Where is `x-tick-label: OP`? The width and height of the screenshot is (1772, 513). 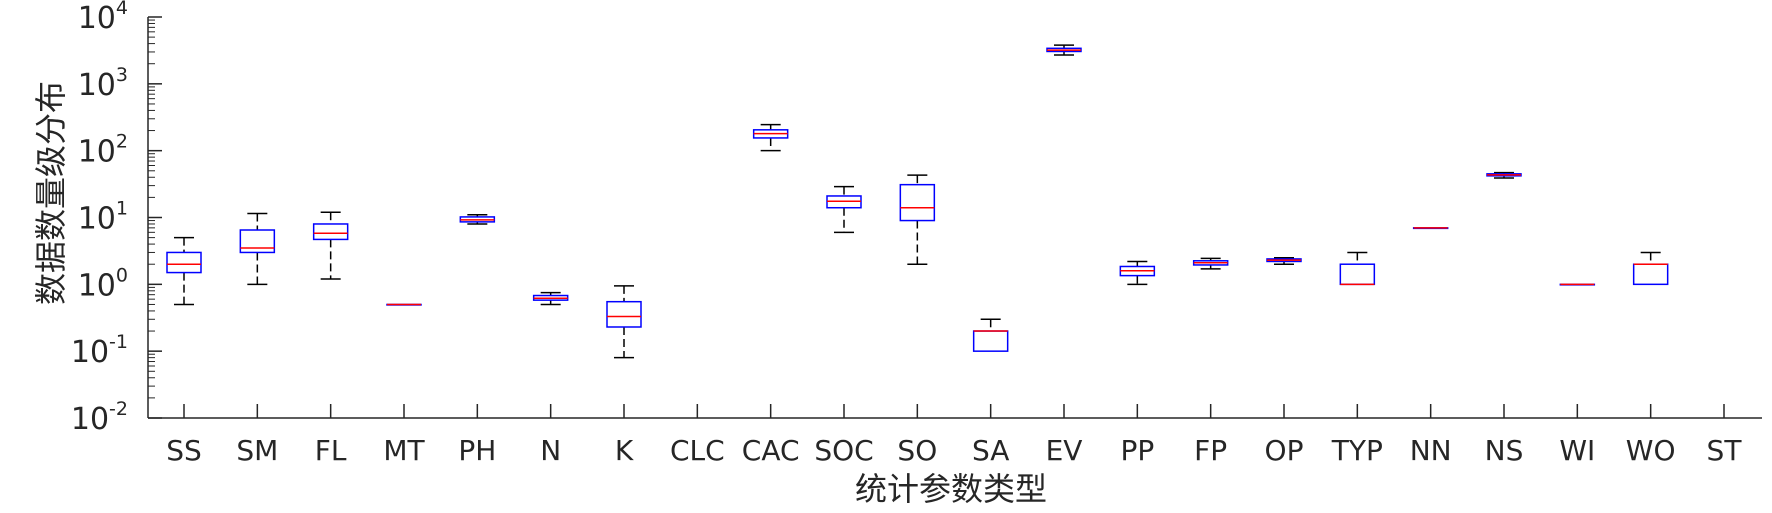
x-tick-label: OP is located at coordinates (1284, 450).